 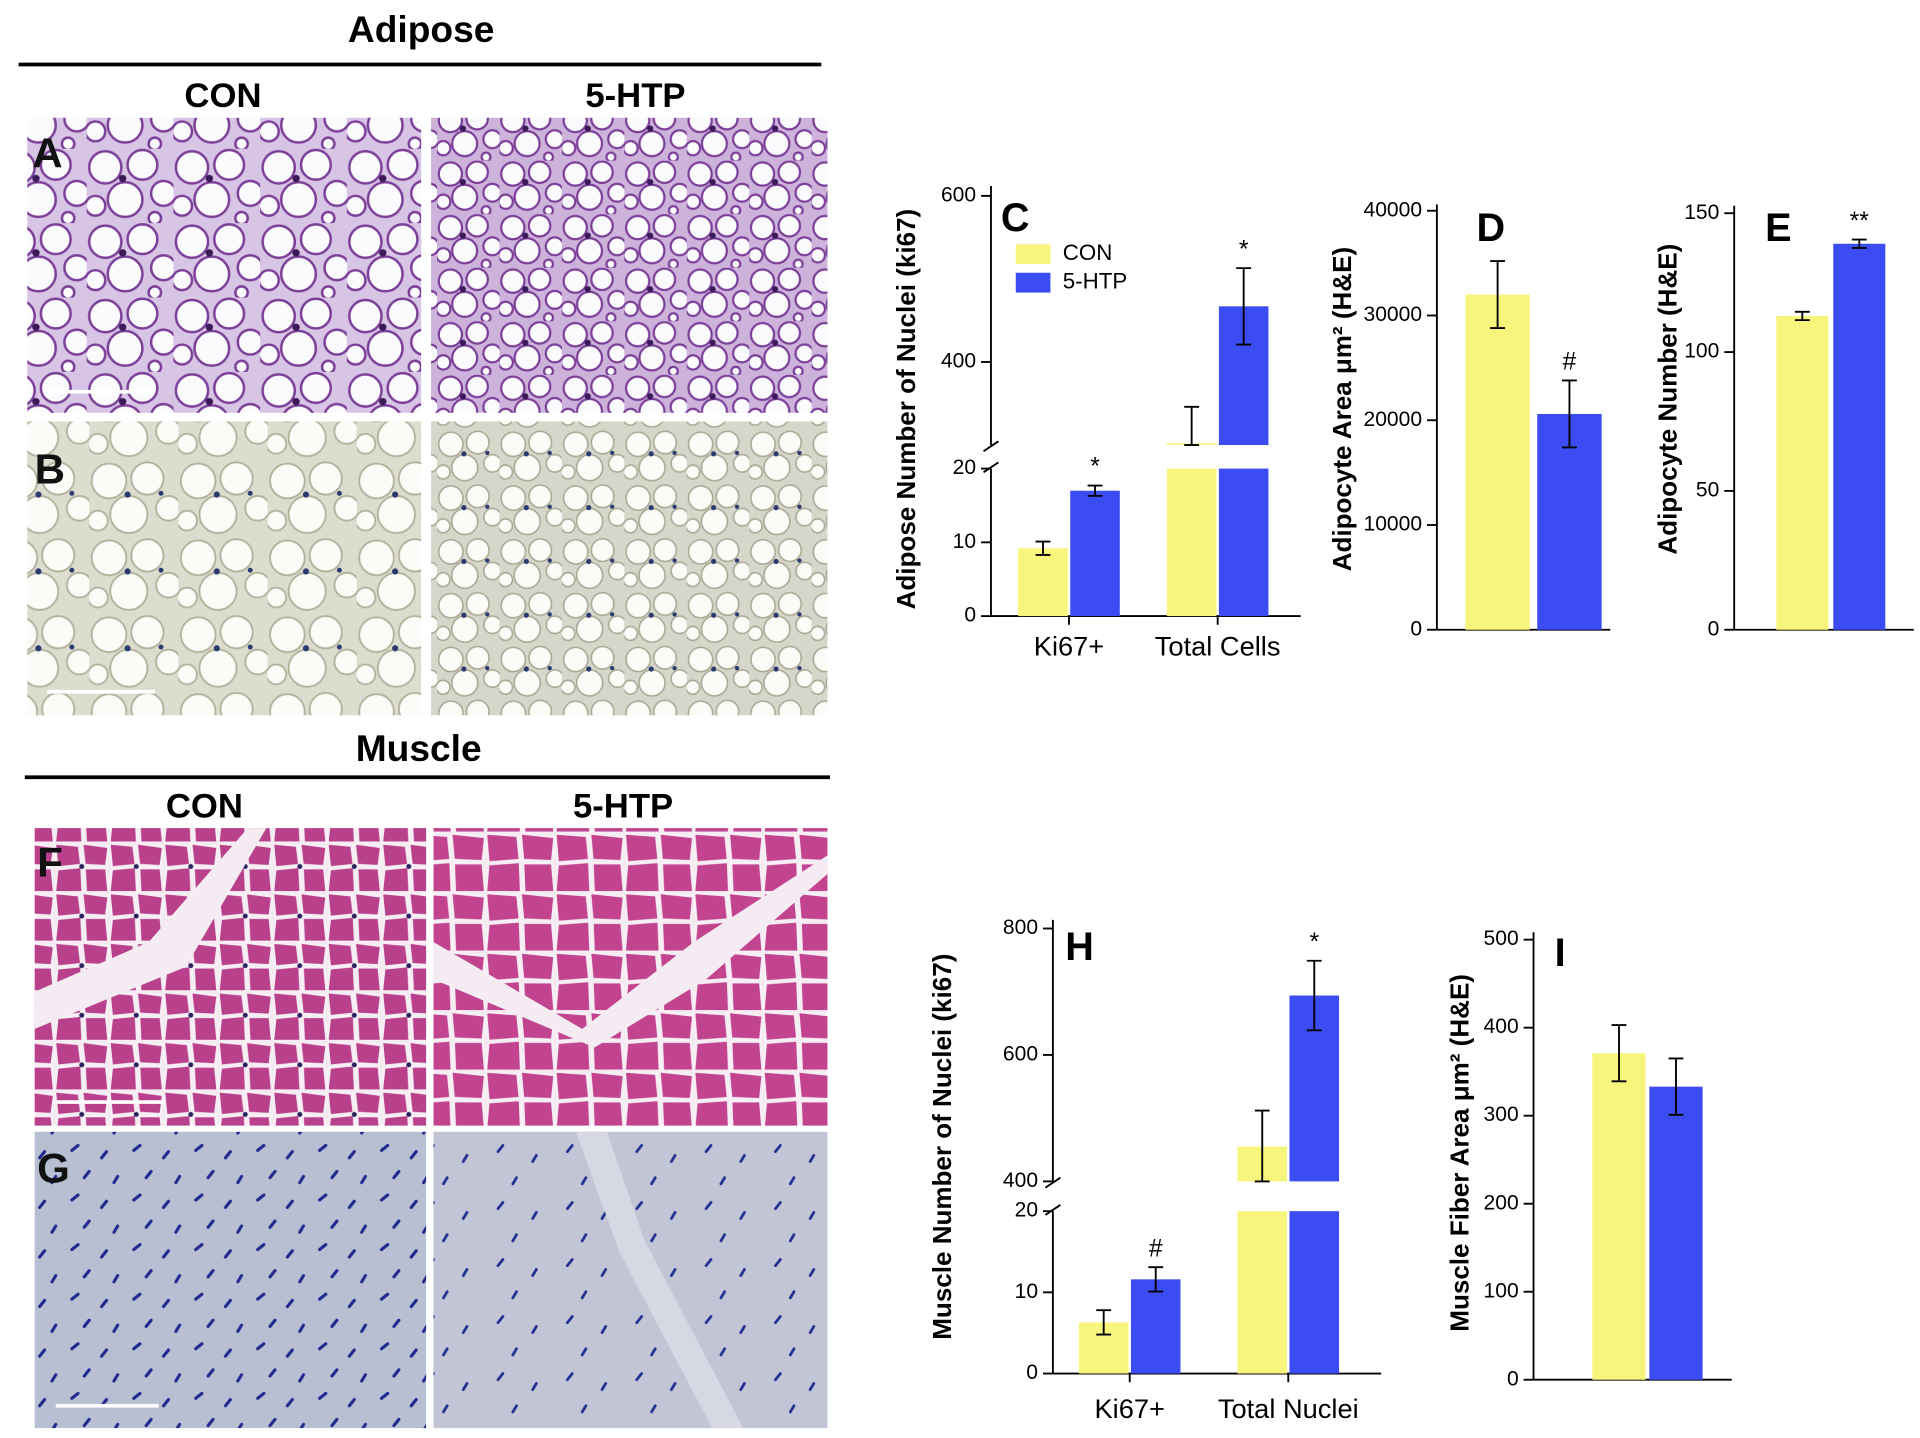 What do you see at coordinates (1460, 1153) in the screenshot?
I see `y-axis-label: Muscle Fiber Area μm² (H&E)` at bounding box center [1460, 1153].